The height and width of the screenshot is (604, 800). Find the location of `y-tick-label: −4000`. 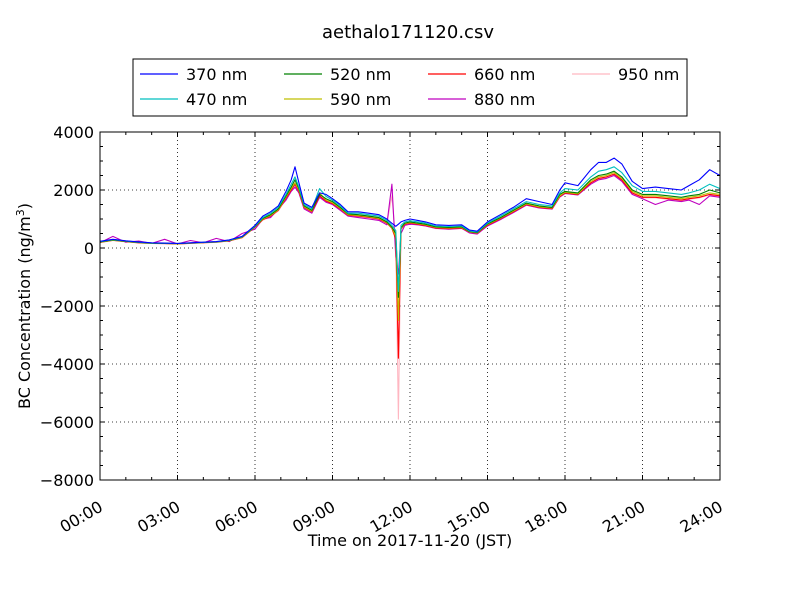

y-tick-label: −4000 is located at coordinates (67, 364).